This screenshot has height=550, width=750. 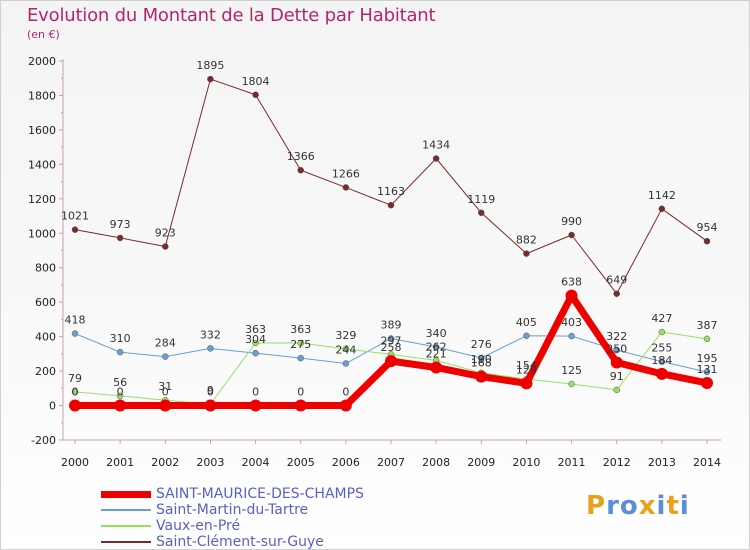 I want to click on x-tick-label: 2001, so click(x=120, y=462).